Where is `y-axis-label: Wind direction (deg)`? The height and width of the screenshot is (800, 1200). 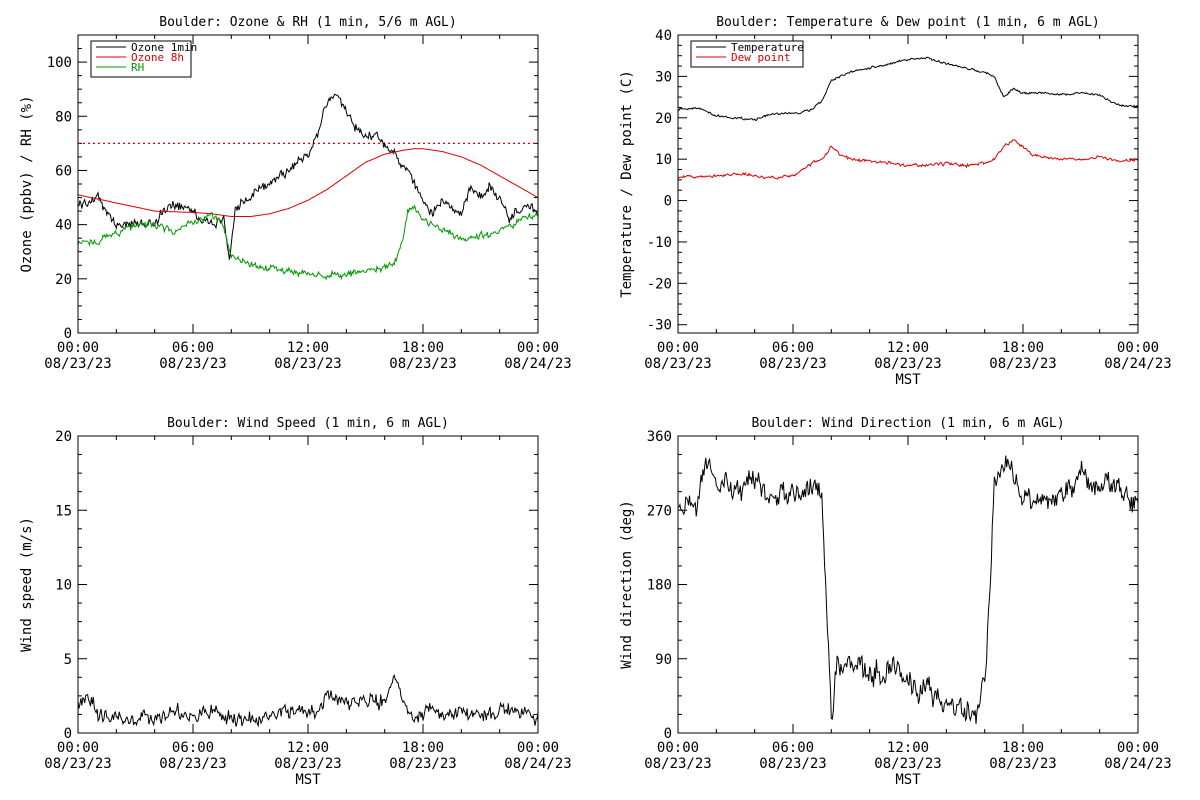
y-axis-label: Wind direction (deg) is located at coordinates (627, 584).